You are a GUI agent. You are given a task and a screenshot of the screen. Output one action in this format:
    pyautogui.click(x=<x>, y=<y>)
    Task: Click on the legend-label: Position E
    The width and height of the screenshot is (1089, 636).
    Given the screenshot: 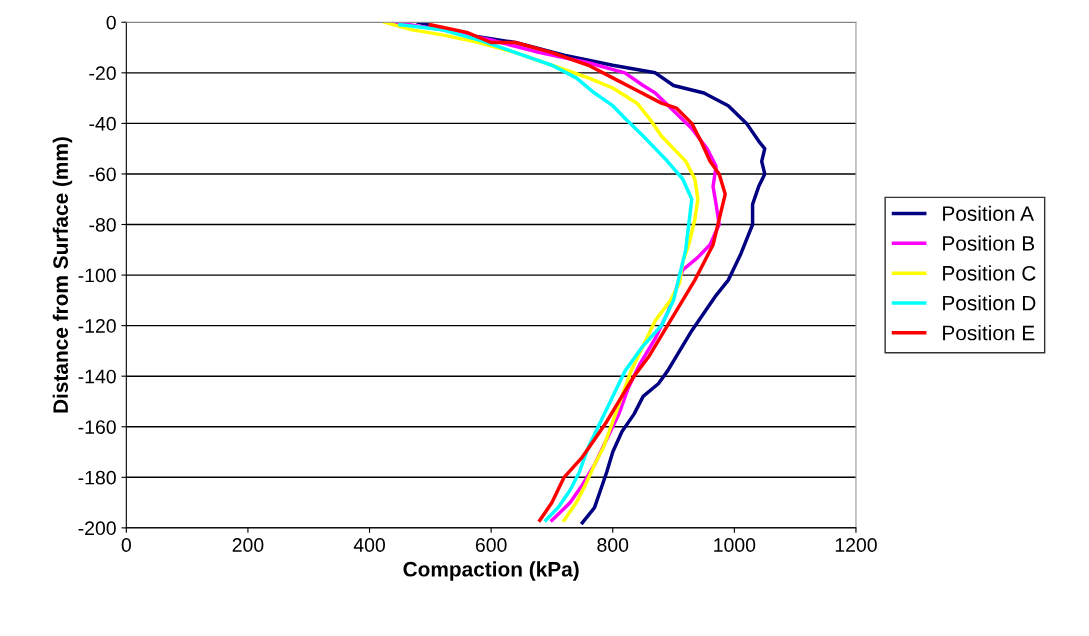 What is the action you would take?
    pyautogui.click(x=989, y=333)
    